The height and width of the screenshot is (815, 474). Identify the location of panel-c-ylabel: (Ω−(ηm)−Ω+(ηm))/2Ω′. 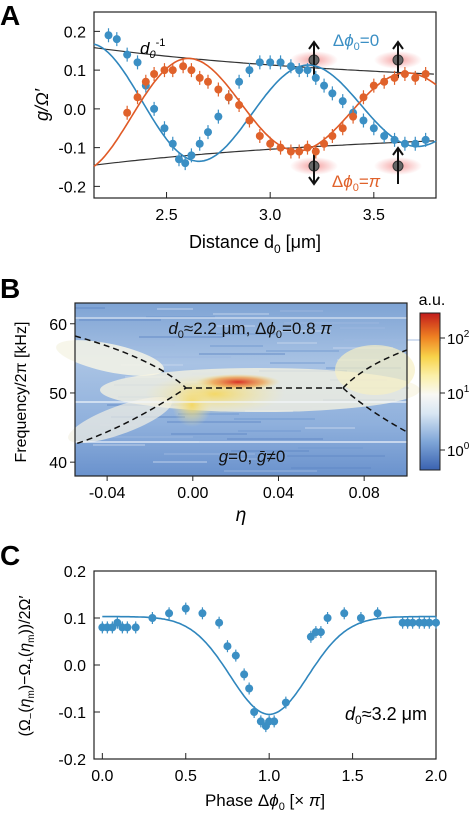
(27, 666).